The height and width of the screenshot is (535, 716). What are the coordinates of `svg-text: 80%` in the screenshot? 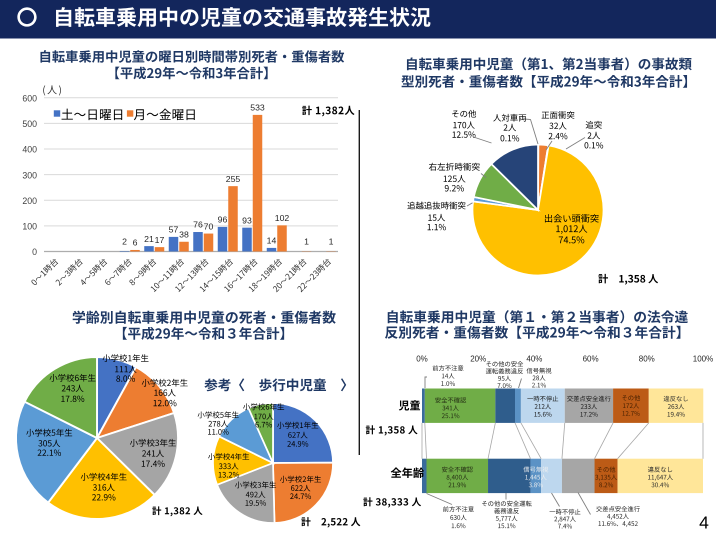 It's located at (647, 359).